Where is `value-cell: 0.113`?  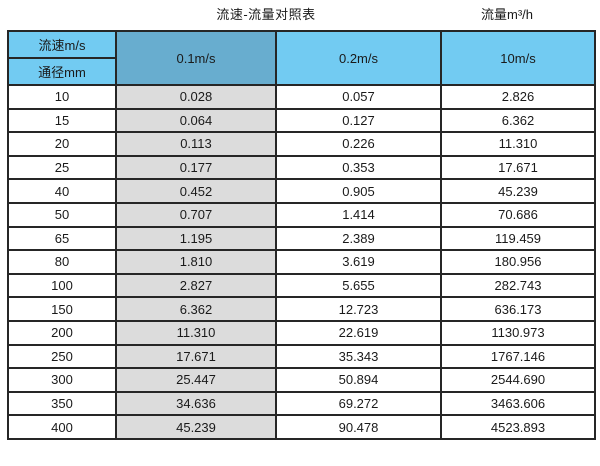 value-cell: 0.113 is located at coordinates (196, 144).